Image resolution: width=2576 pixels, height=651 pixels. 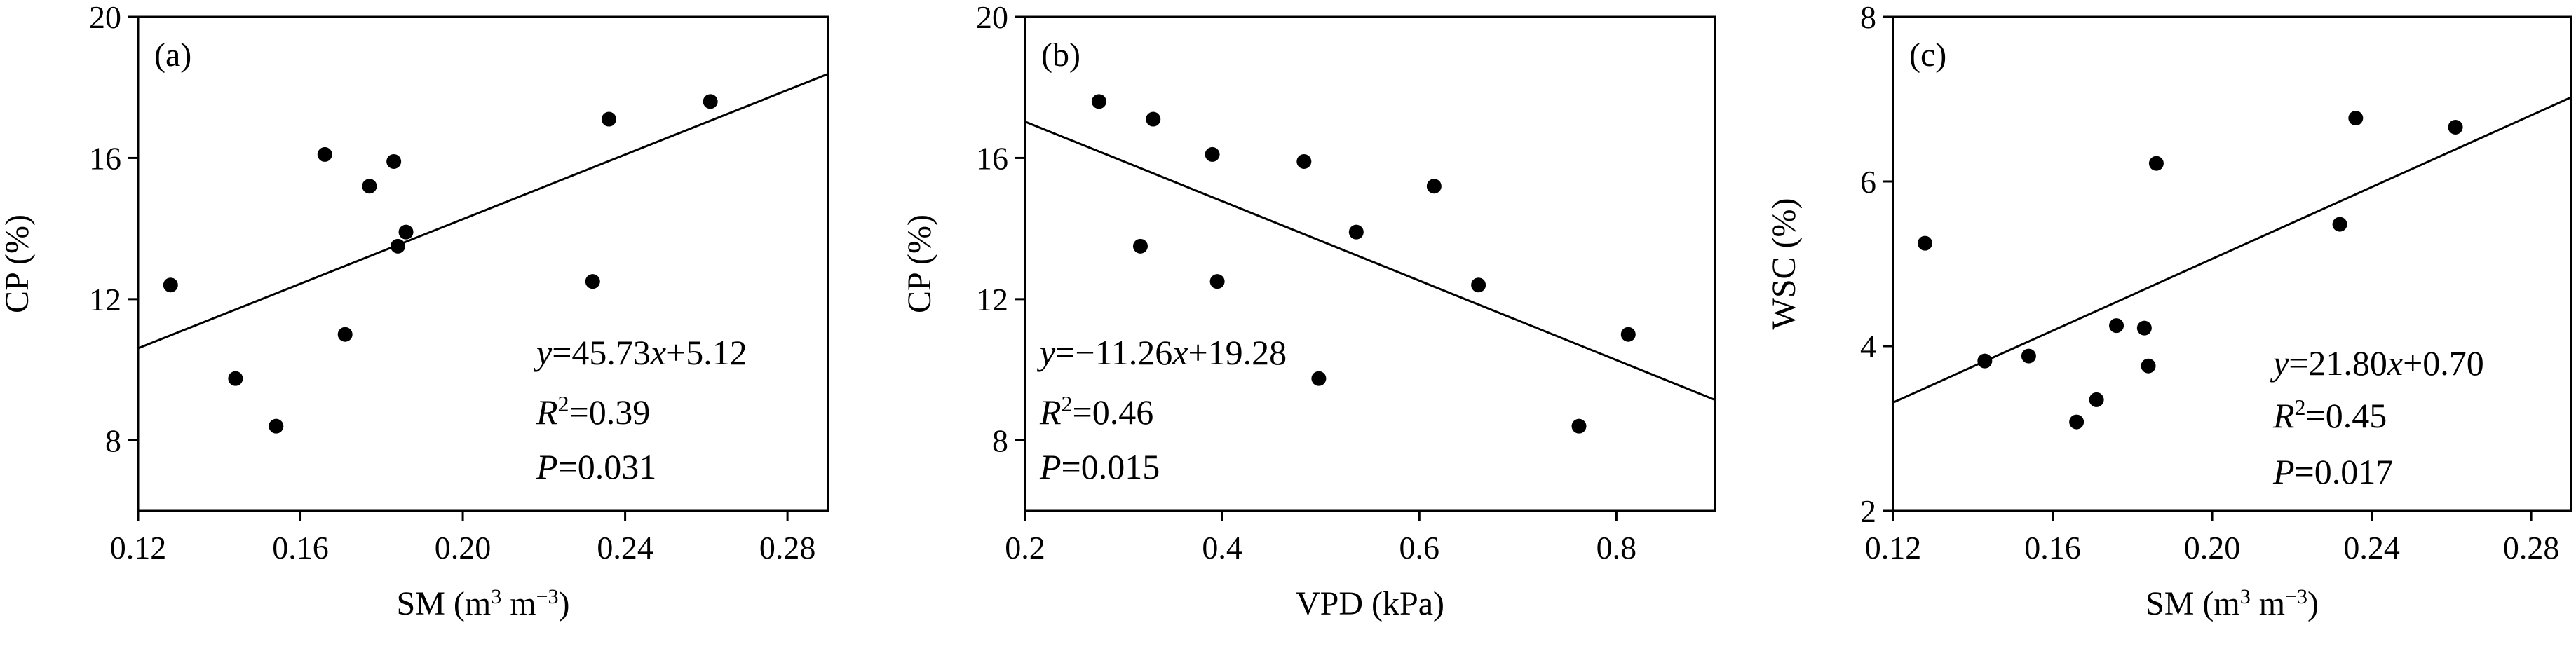 What do you see at coordinates (172, 55) in the screenshot?
I see `panel-label: (a)` at bounding box center [172, 55].